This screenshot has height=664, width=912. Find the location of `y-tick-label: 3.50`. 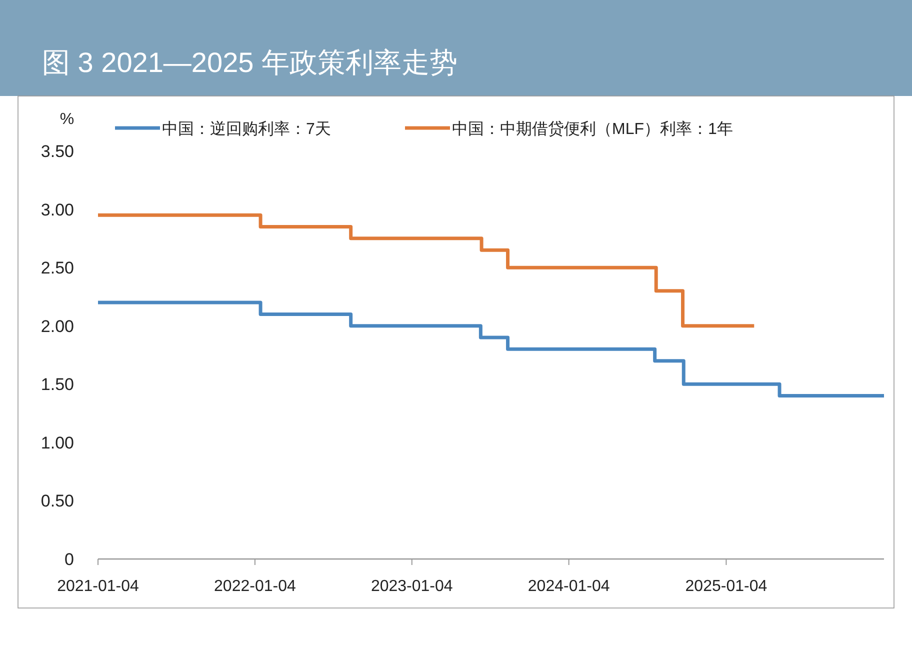

y-tick-label: 3.50 is located at coordinates (57, 151).